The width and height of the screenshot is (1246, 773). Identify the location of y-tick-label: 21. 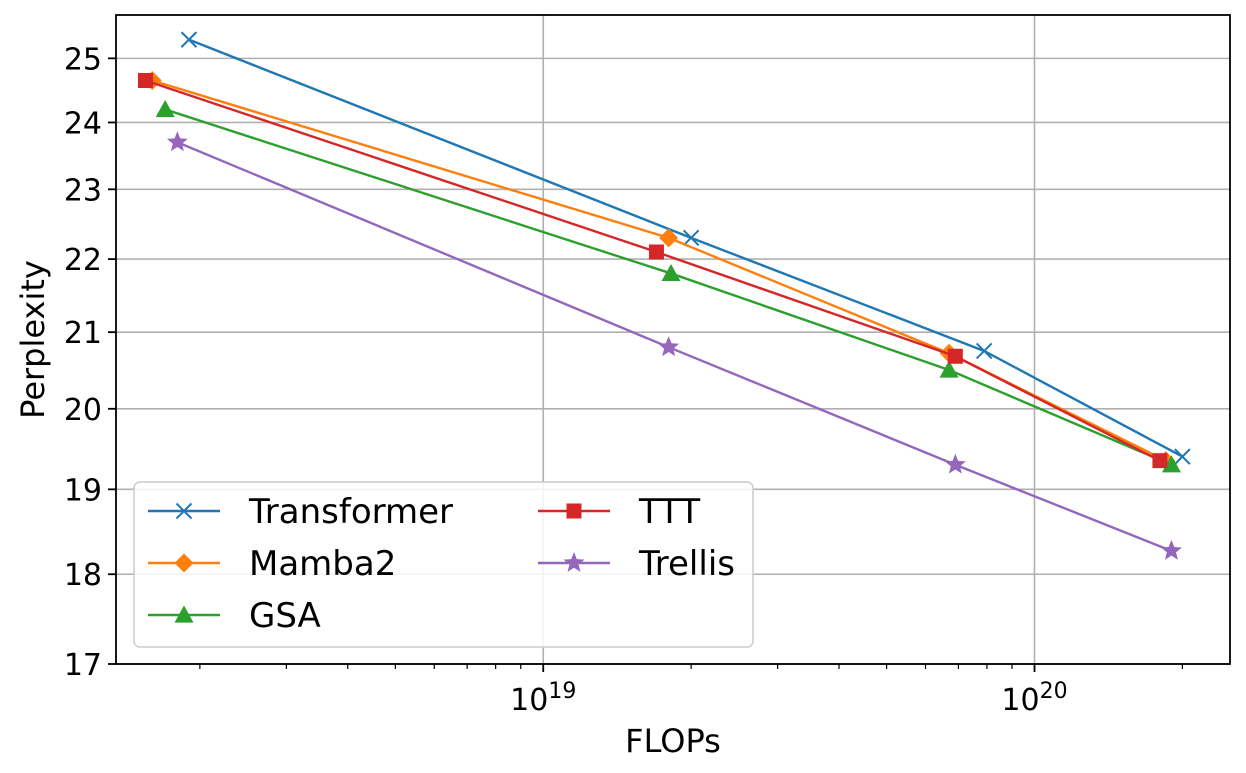
(83, 333).